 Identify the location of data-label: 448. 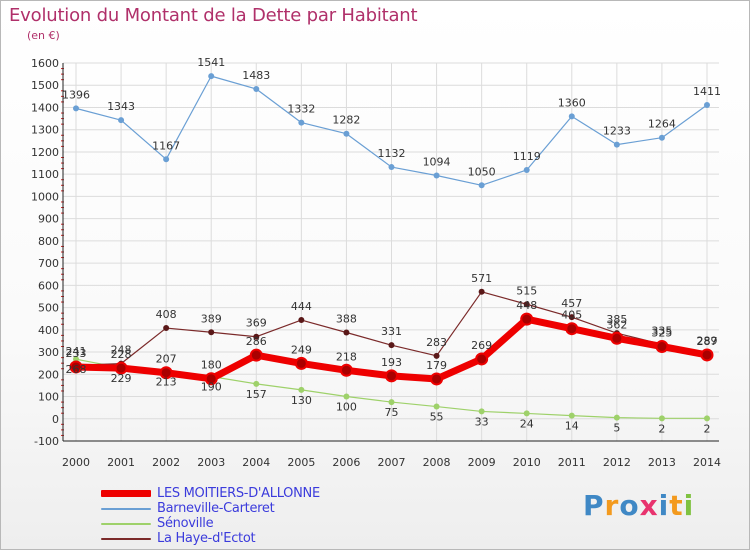
(526, 305).